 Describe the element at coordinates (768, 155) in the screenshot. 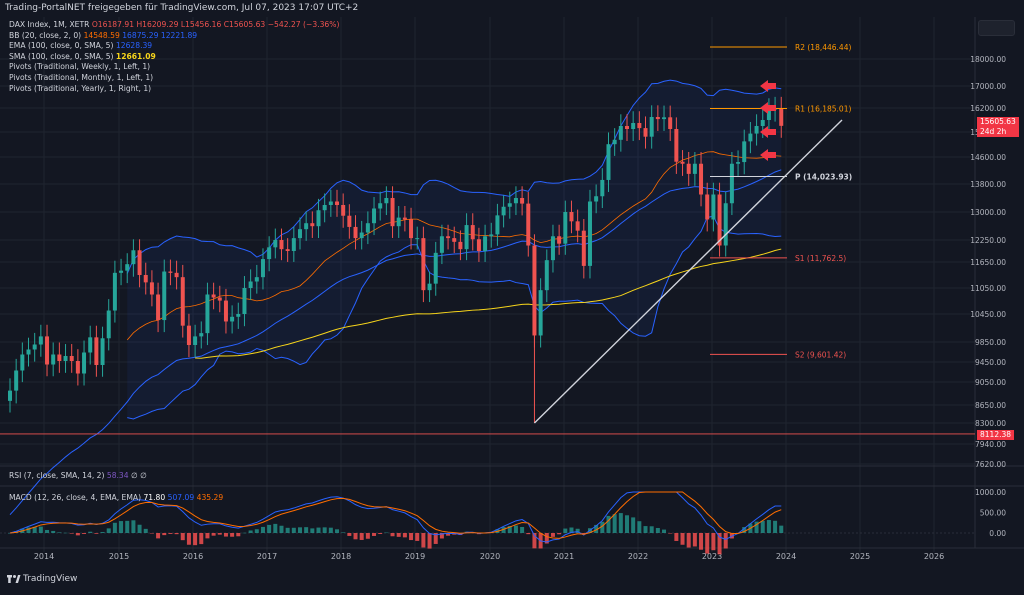

I see `pointer-arrow-icon` at that location.